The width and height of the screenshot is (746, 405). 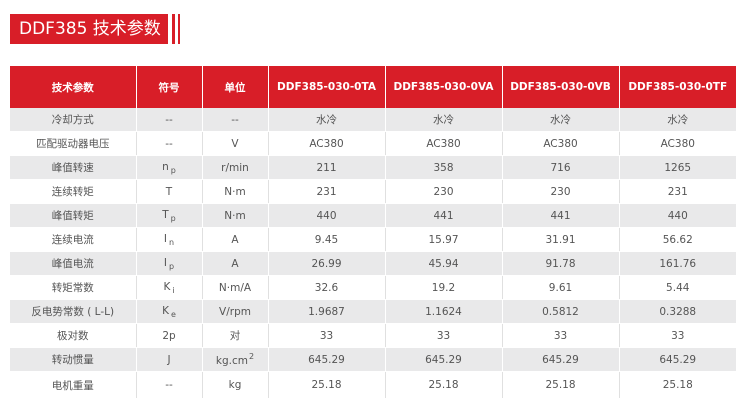 What do you see at coordinates (373, 191) in the screenshot?
I see `table-row: 连续转矩 T N·m 231 230 230 231` at bounding box center [373, 191].